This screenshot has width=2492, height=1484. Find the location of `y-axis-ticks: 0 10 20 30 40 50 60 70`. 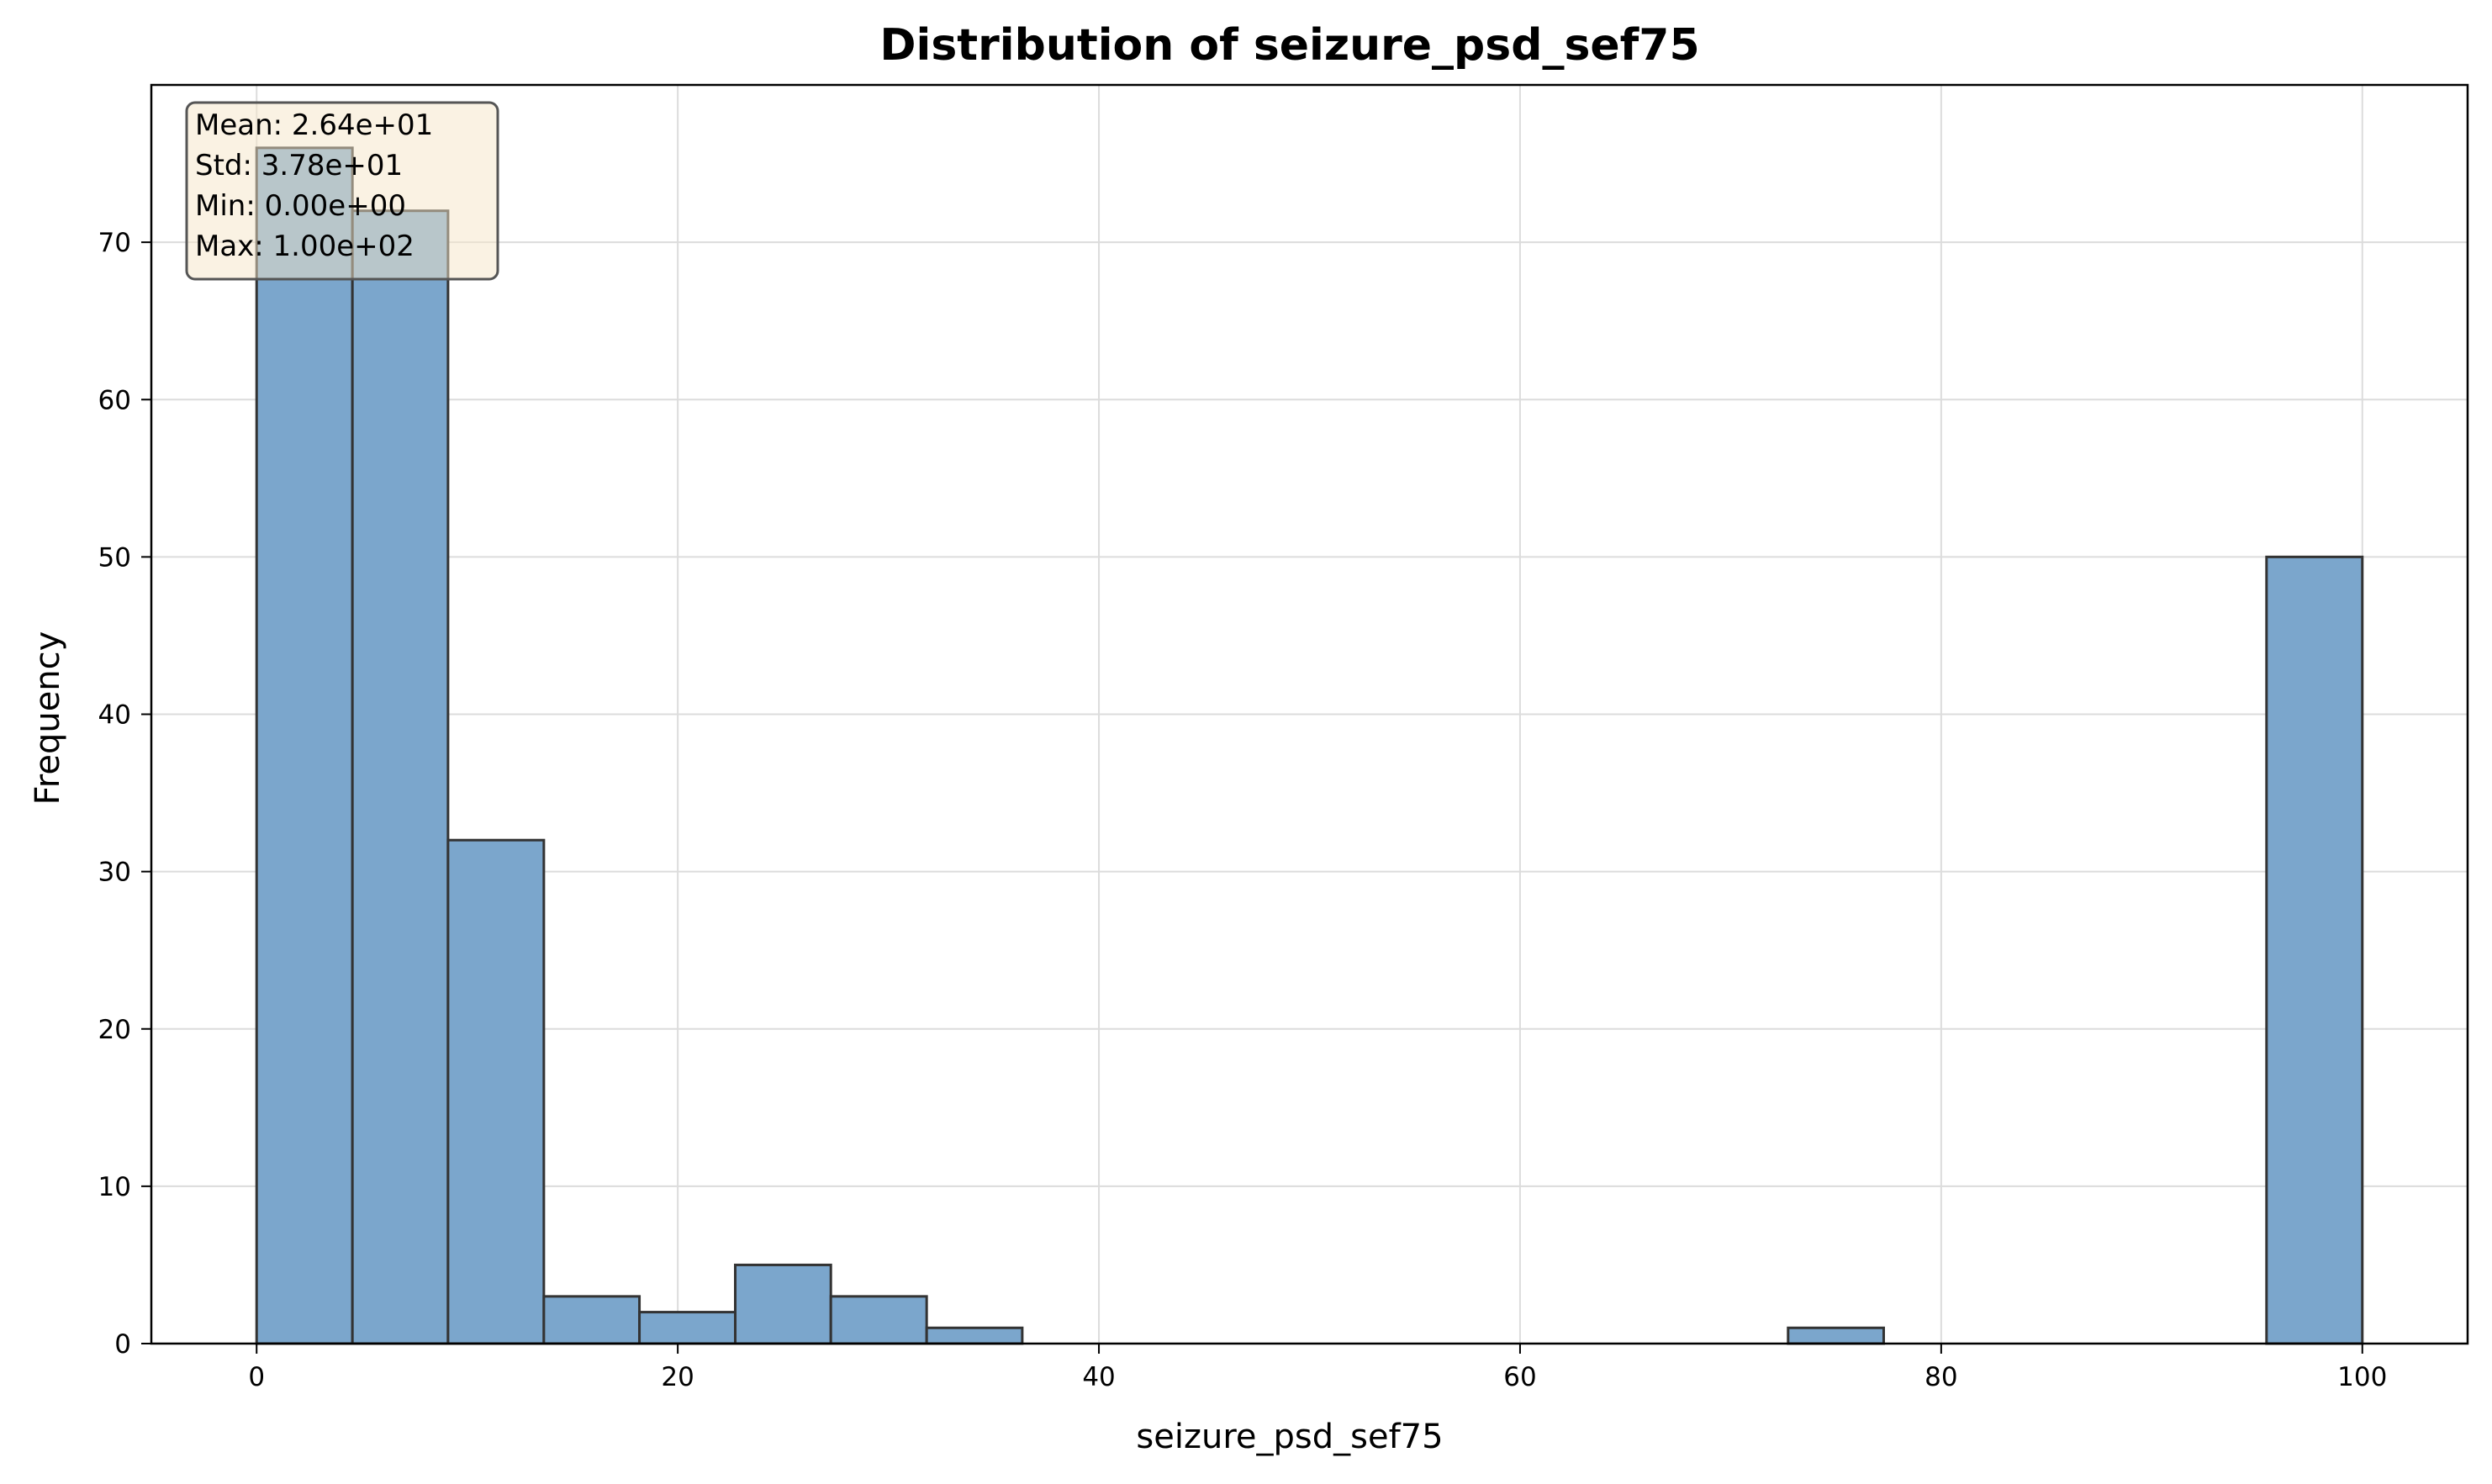

y-axis-ticks: 0 10 20 30 40 50 60 70 is located at coordinates (125, 794).